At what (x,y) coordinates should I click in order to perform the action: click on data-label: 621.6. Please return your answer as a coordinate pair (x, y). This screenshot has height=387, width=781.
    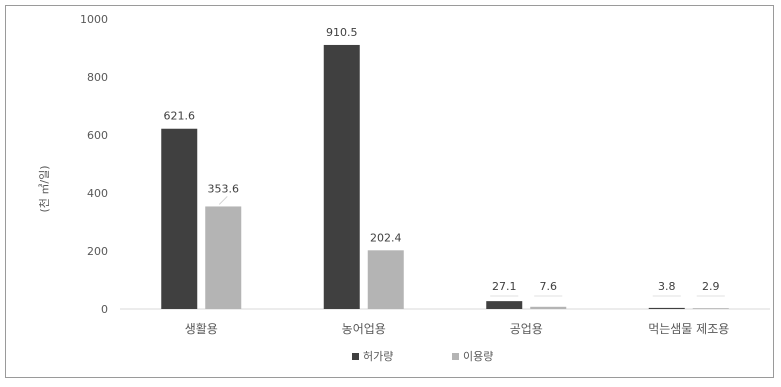
    Looking at the image, I should click on (180, 116).